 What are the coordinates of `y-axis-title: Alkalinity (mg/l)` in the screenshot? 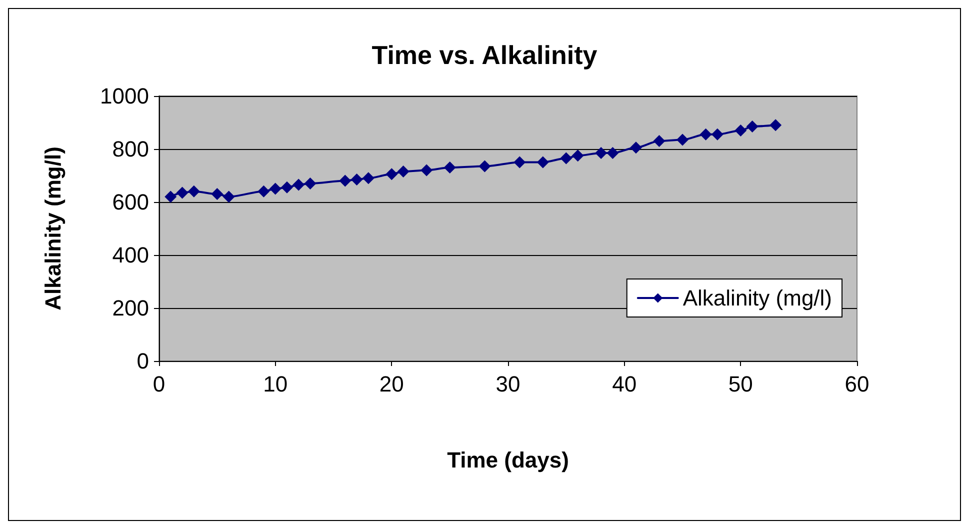 It's located at (53, 228).